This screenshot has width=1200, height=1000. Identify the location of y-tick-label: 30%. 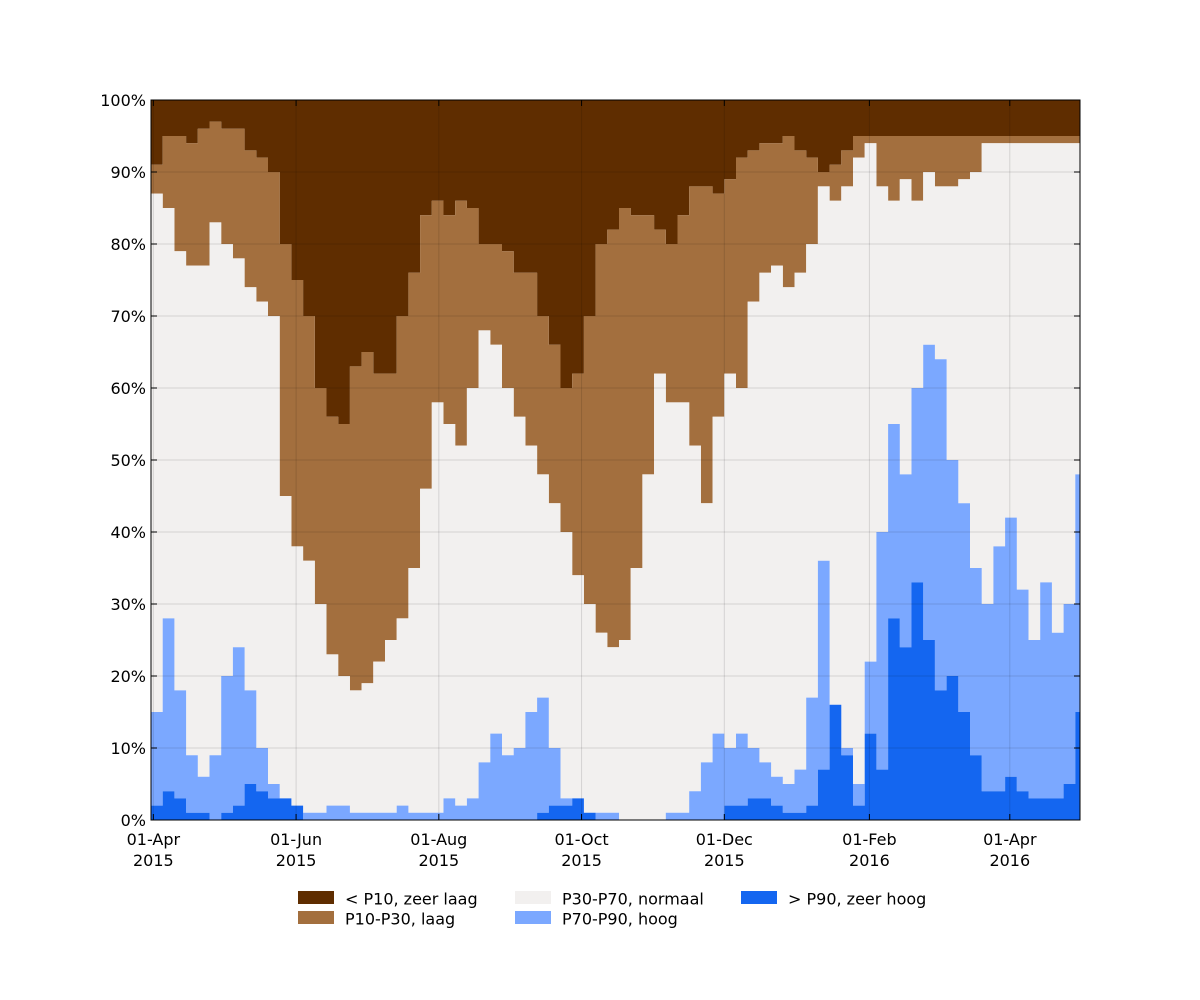
(128, 604).